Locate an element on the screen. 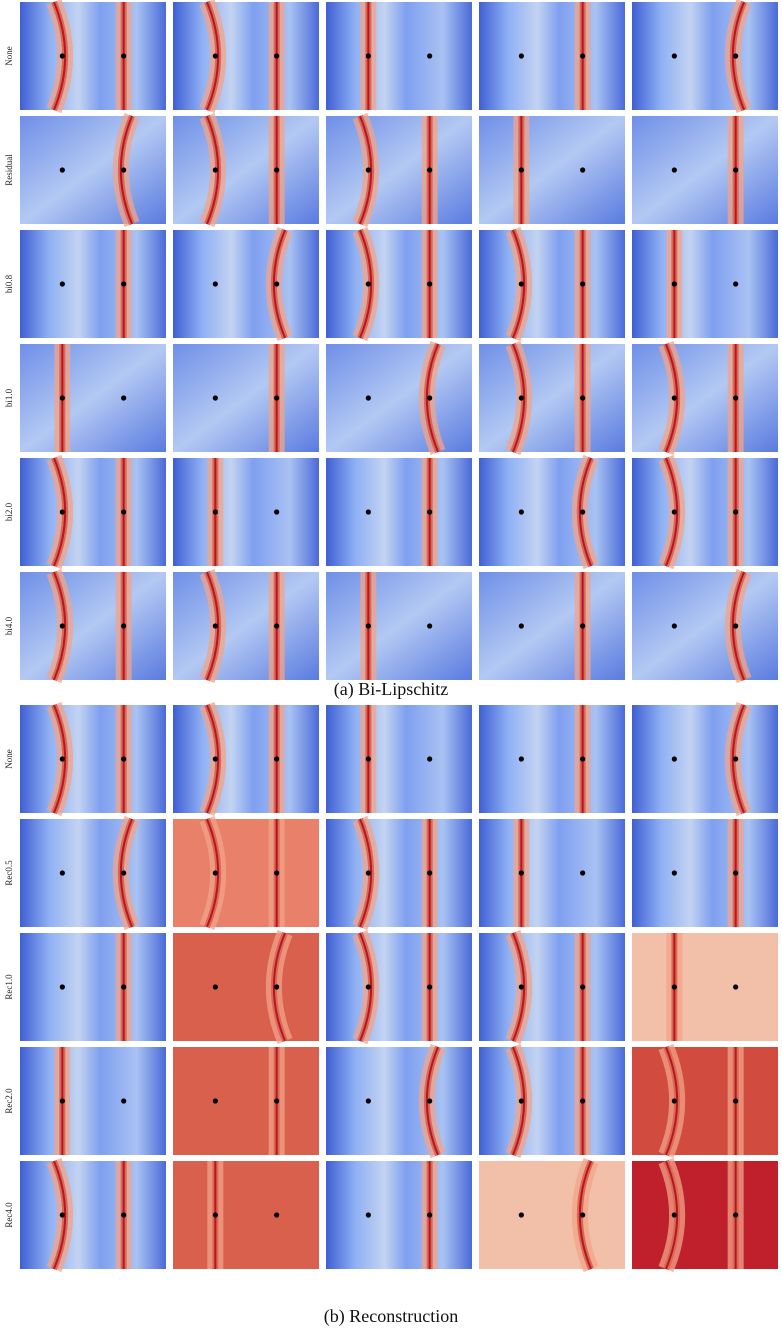 Image resolution: width=782 pixels, height=1341 pixels. row-label: None is located at coordinates (9, 759).